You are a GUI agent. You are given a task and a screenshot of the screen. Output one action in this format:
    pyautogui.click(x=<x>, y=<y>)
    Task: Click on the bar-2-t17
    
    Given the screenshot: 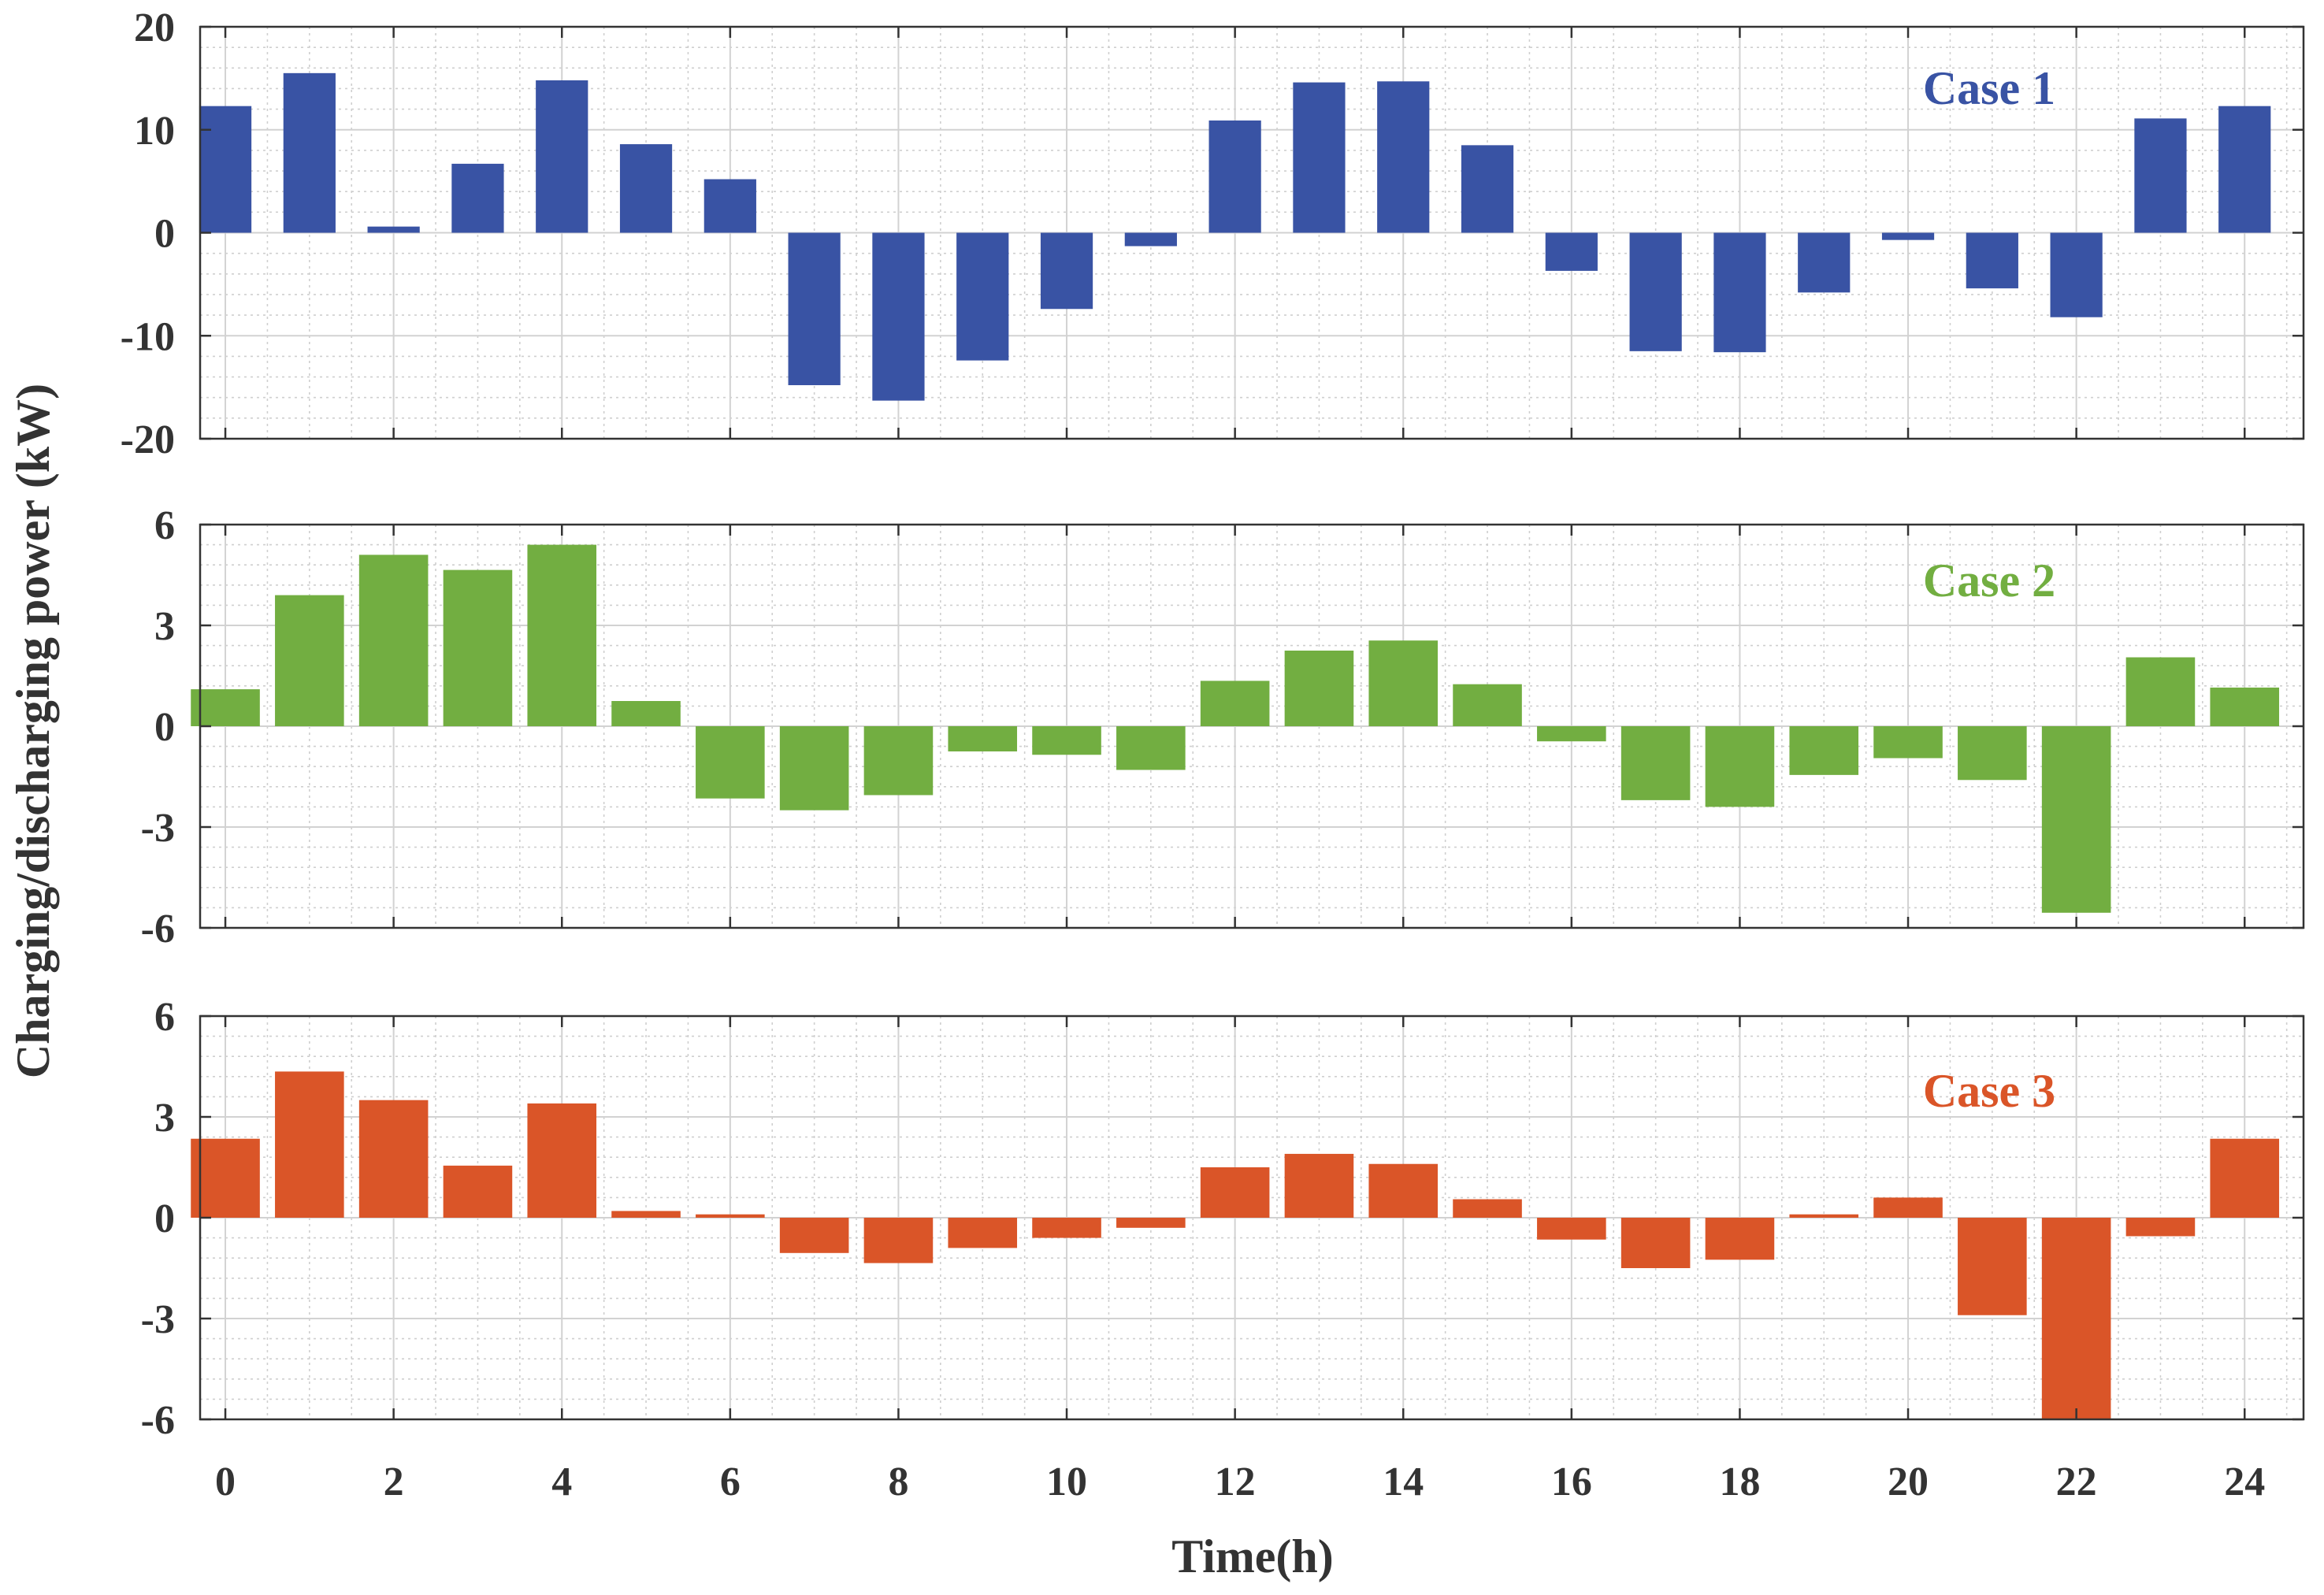 What is the action you would take?
    pyautogui.click(x=1655, y=763)
    